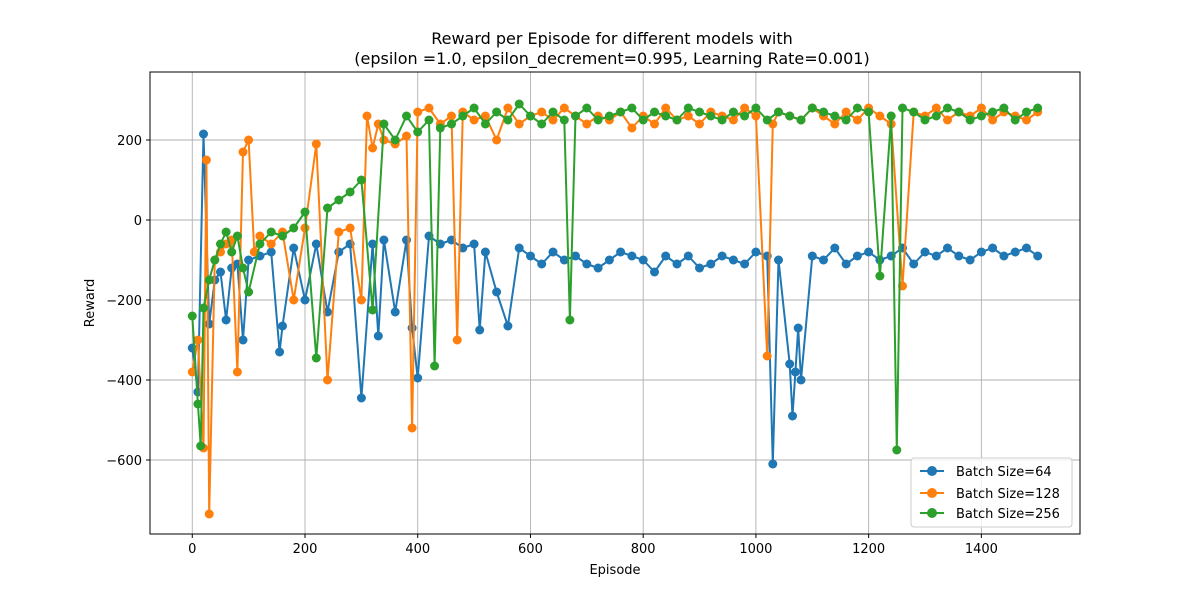  Describe the element at coordinates (530, 549) in the screenshot. I see `x-tick-label: 600` at that location.